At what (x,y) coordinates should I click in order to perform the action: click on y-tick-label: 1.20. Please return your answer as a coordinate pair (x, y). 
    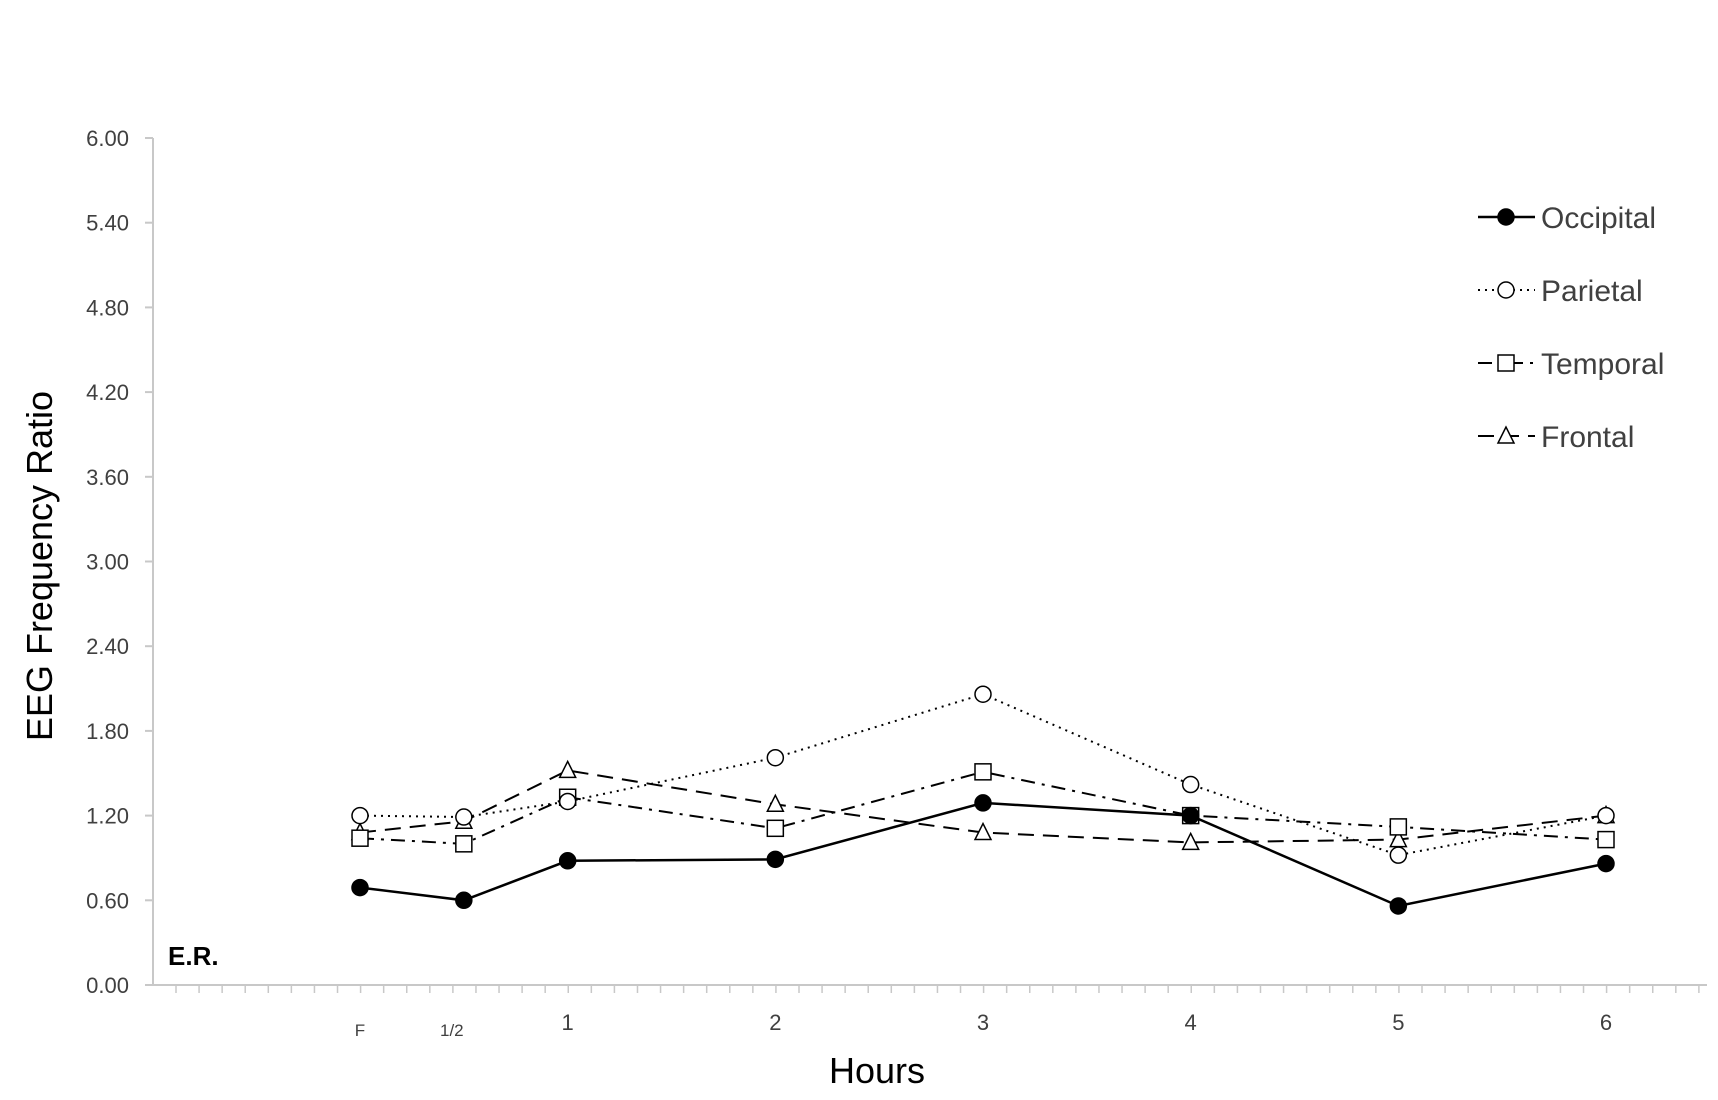
    Looking at the image, I should click on (107, 816).